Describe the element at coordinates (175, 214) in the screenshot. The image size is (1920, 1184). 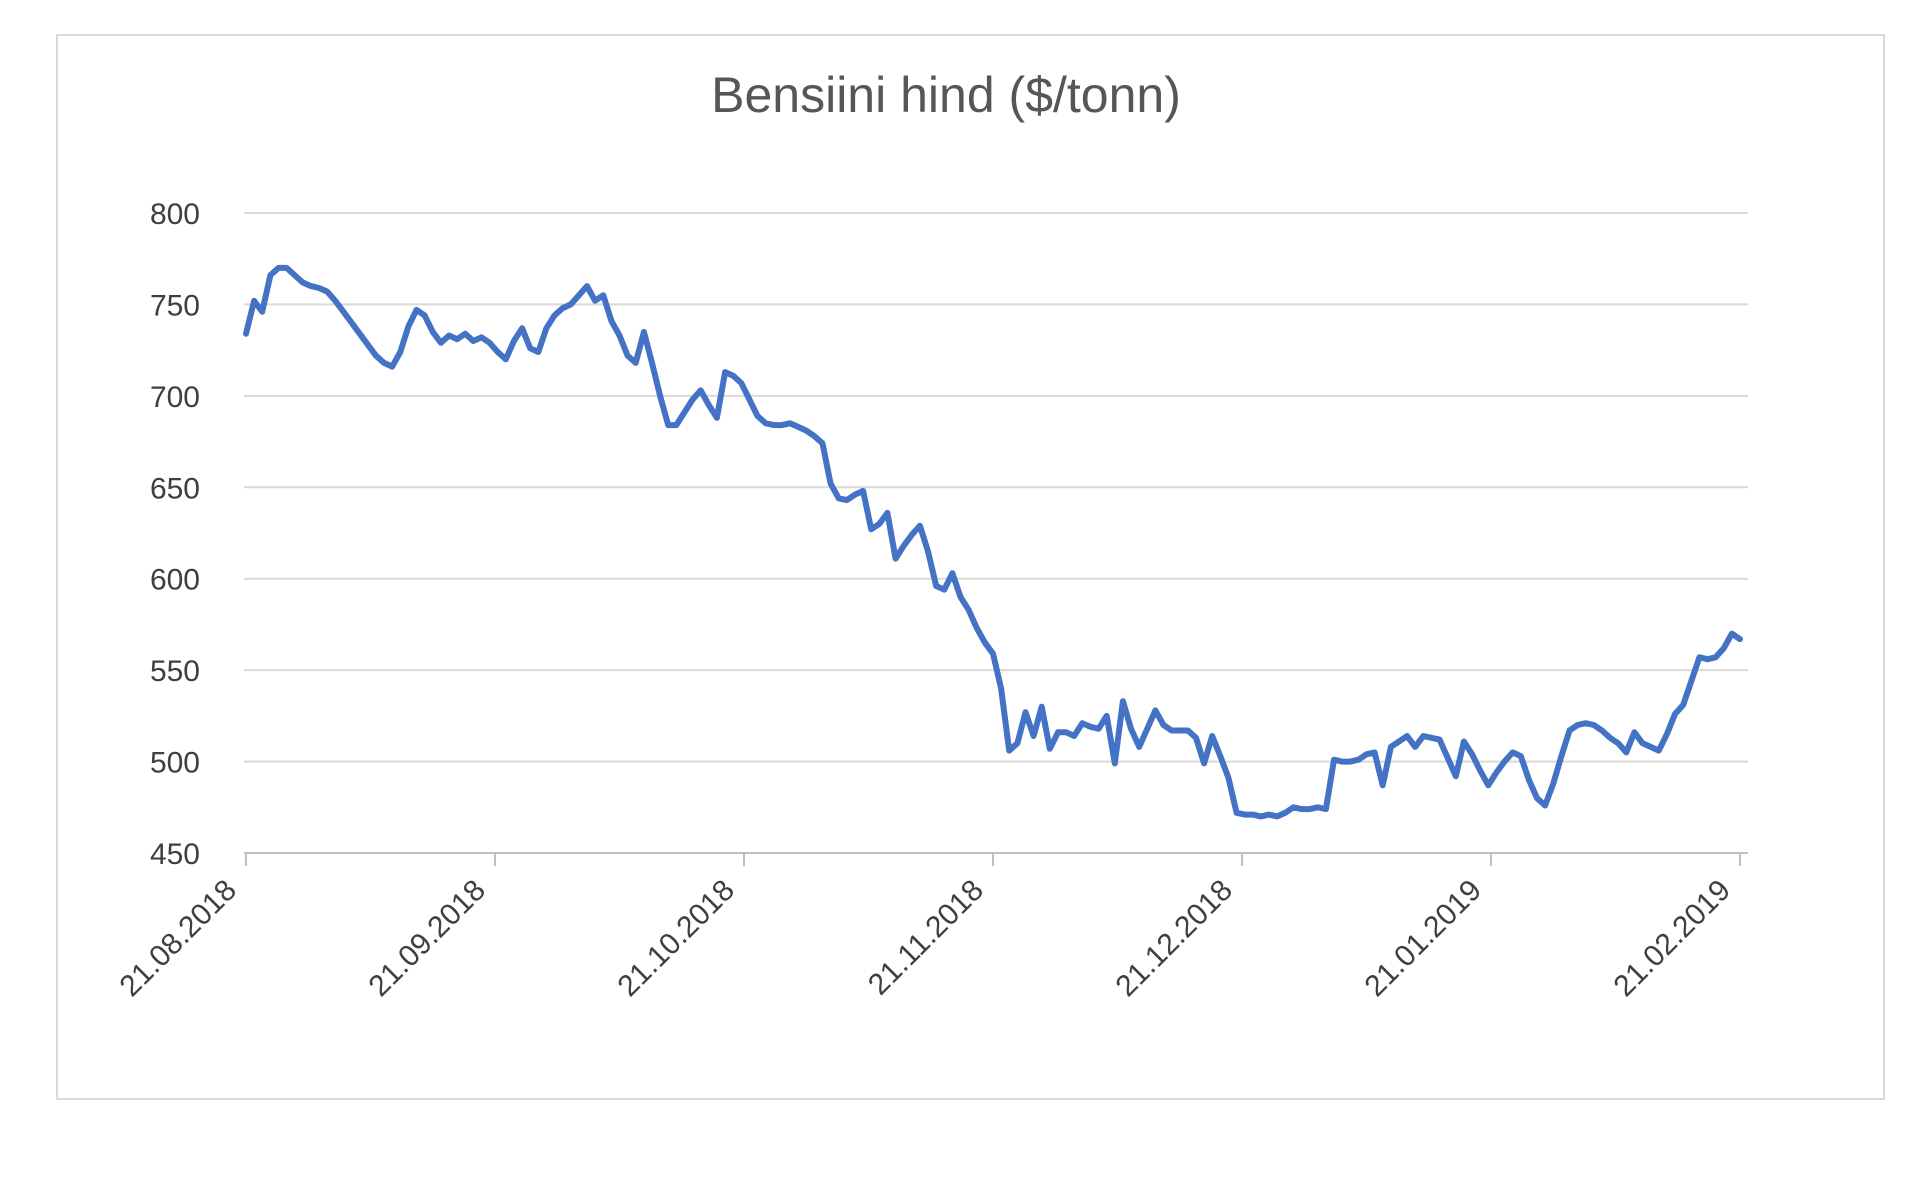
I see `y-tick-label: 800` at that location.